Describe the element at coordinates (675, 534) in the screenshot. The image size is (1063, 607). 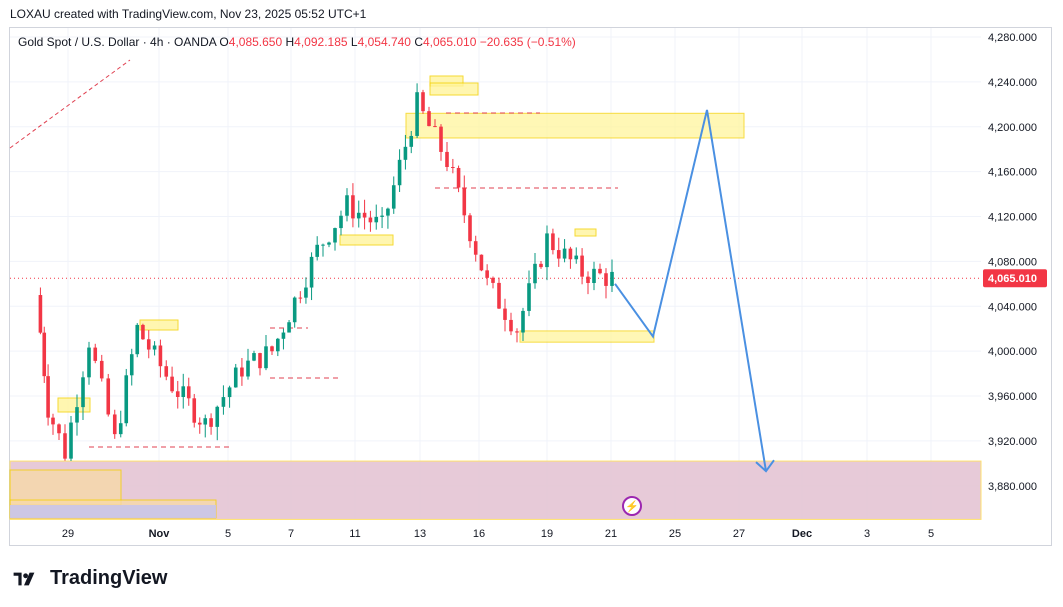
I see `x-tick-label: 25` at that location.